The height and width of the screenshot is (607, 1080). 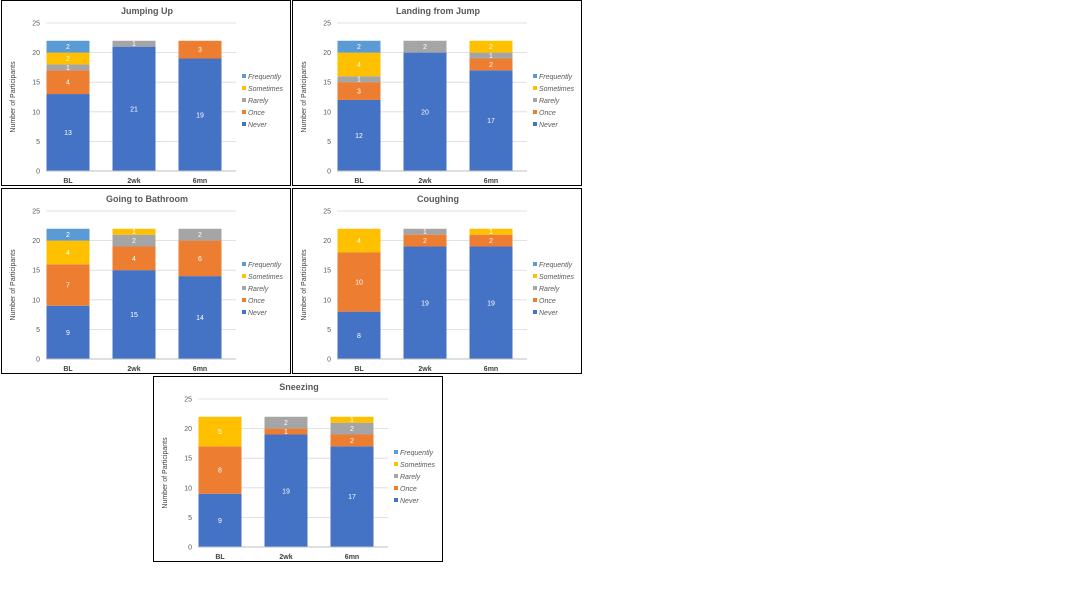 What do you see at coordinates (147, 199) in the screenshot?
I see `chart-title: Going to Bathroom` at bounding box center [147, 199].